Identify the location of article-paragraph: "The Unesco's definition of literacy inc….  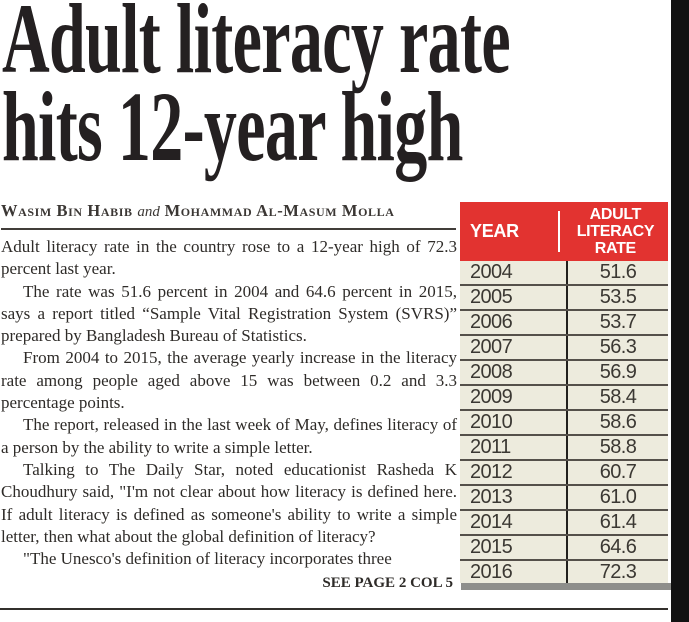
(207, 559).